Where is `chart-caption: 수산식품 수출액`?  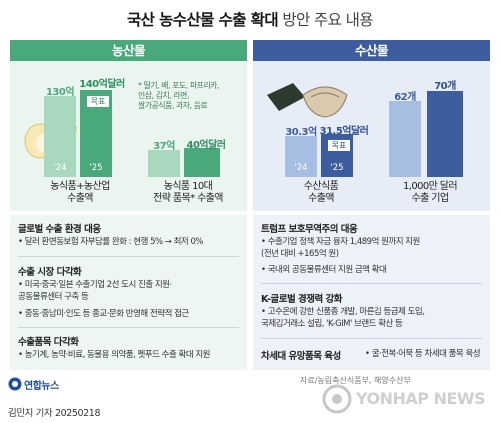 chart-caption: 수산식품 수출액 is located at coordinates (321, 192).